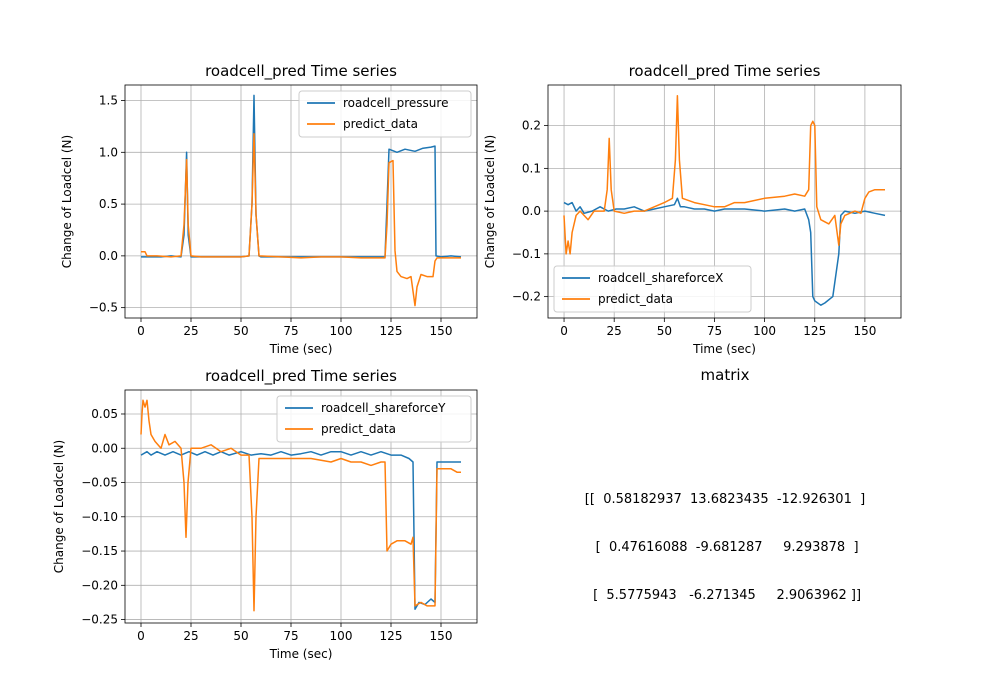 This screenshot has width=1000, height=700. I want to click on y-tick-label: −0.25, so click(99, 620).